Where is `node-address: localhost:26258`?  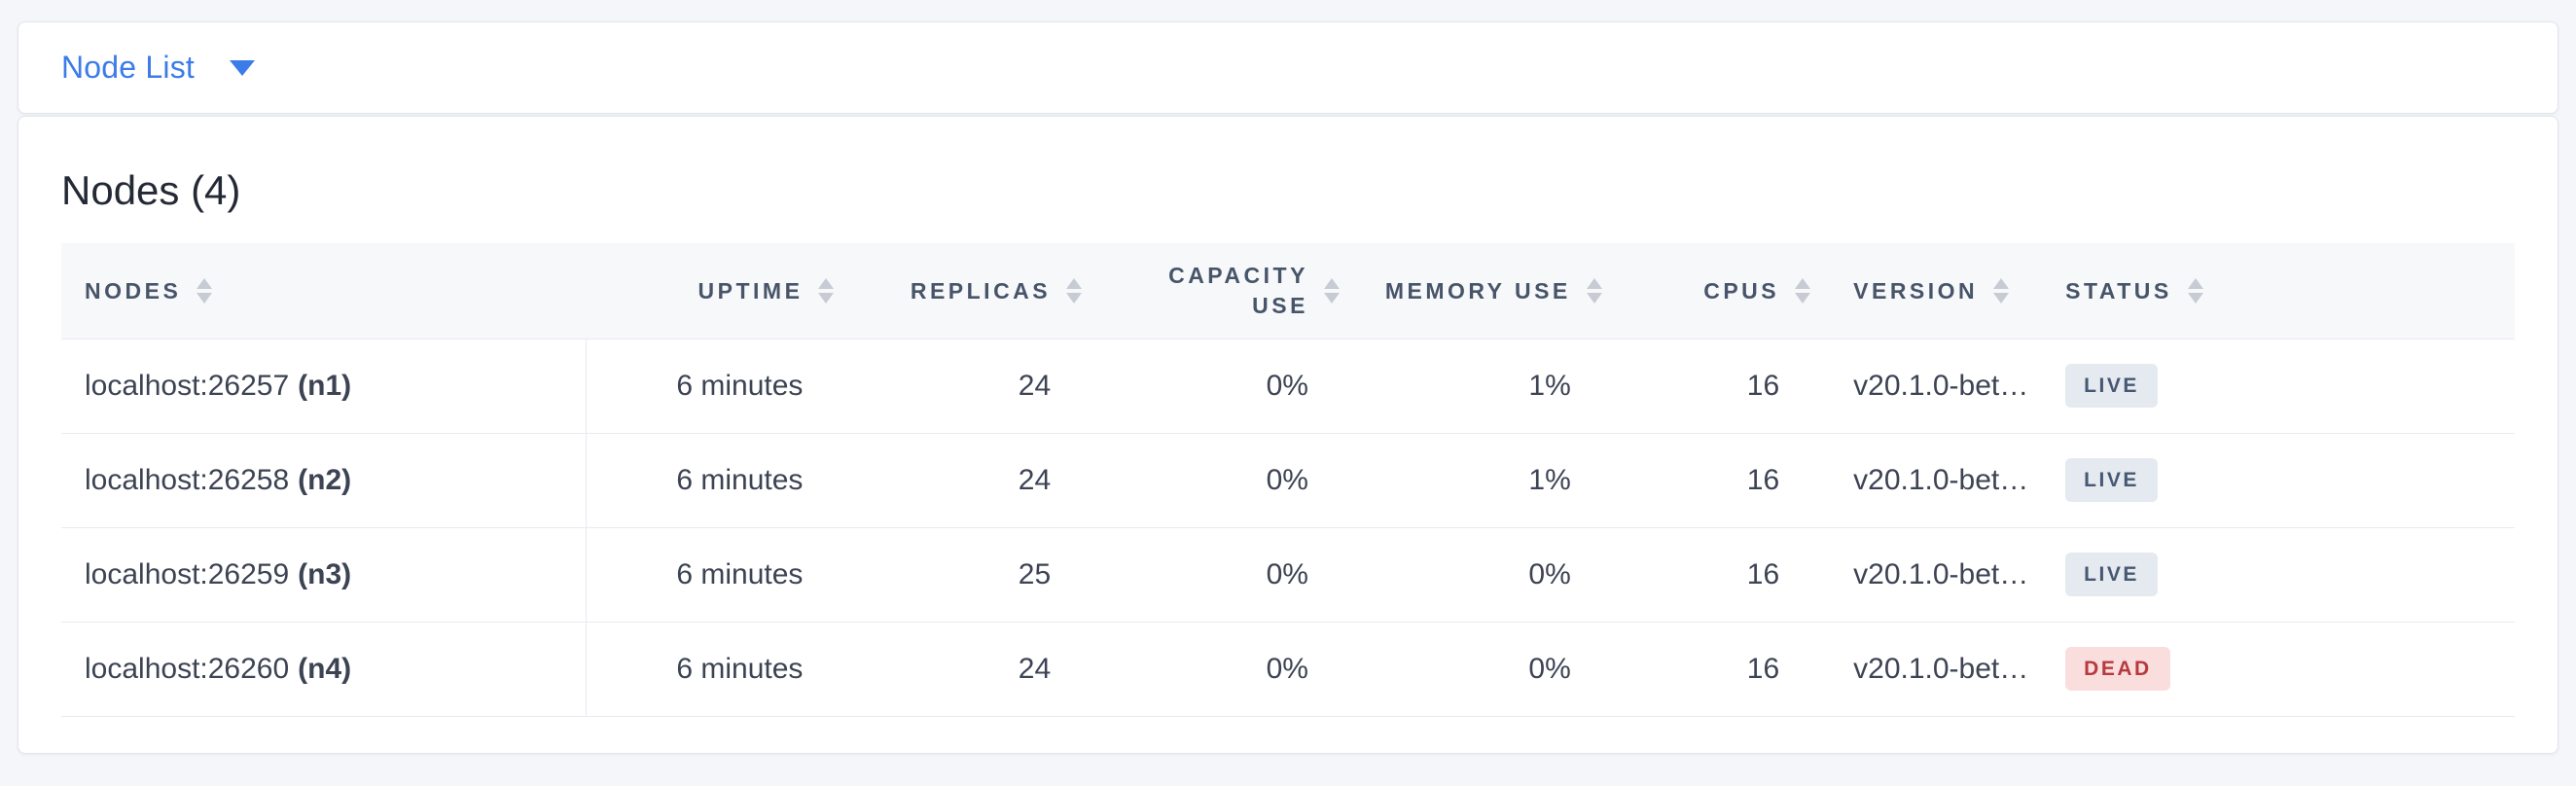 node-address: localhost:26258 is located at coordinates (187, 479).